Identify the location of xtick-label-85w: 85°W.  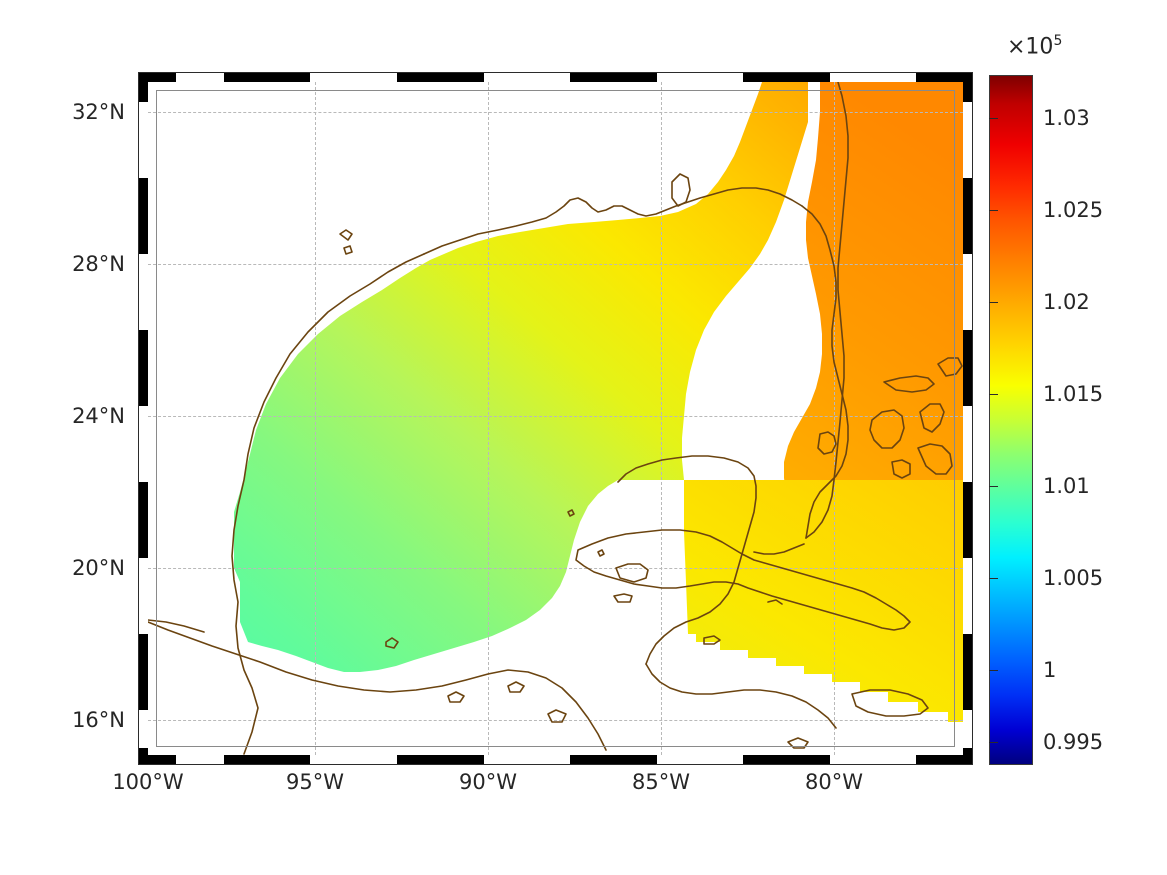
(661, 782).